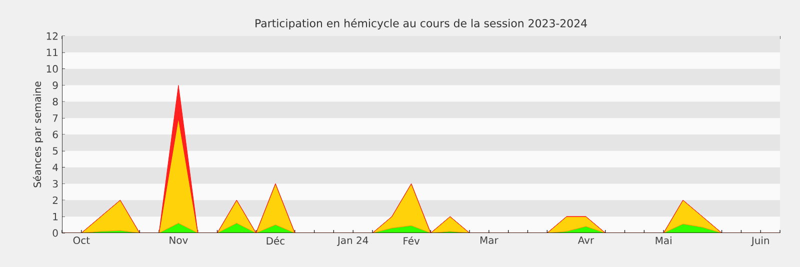 The width and height of the screenshot is (800, 267). I want to click on y-tick-label: 12, so click(52, 36).